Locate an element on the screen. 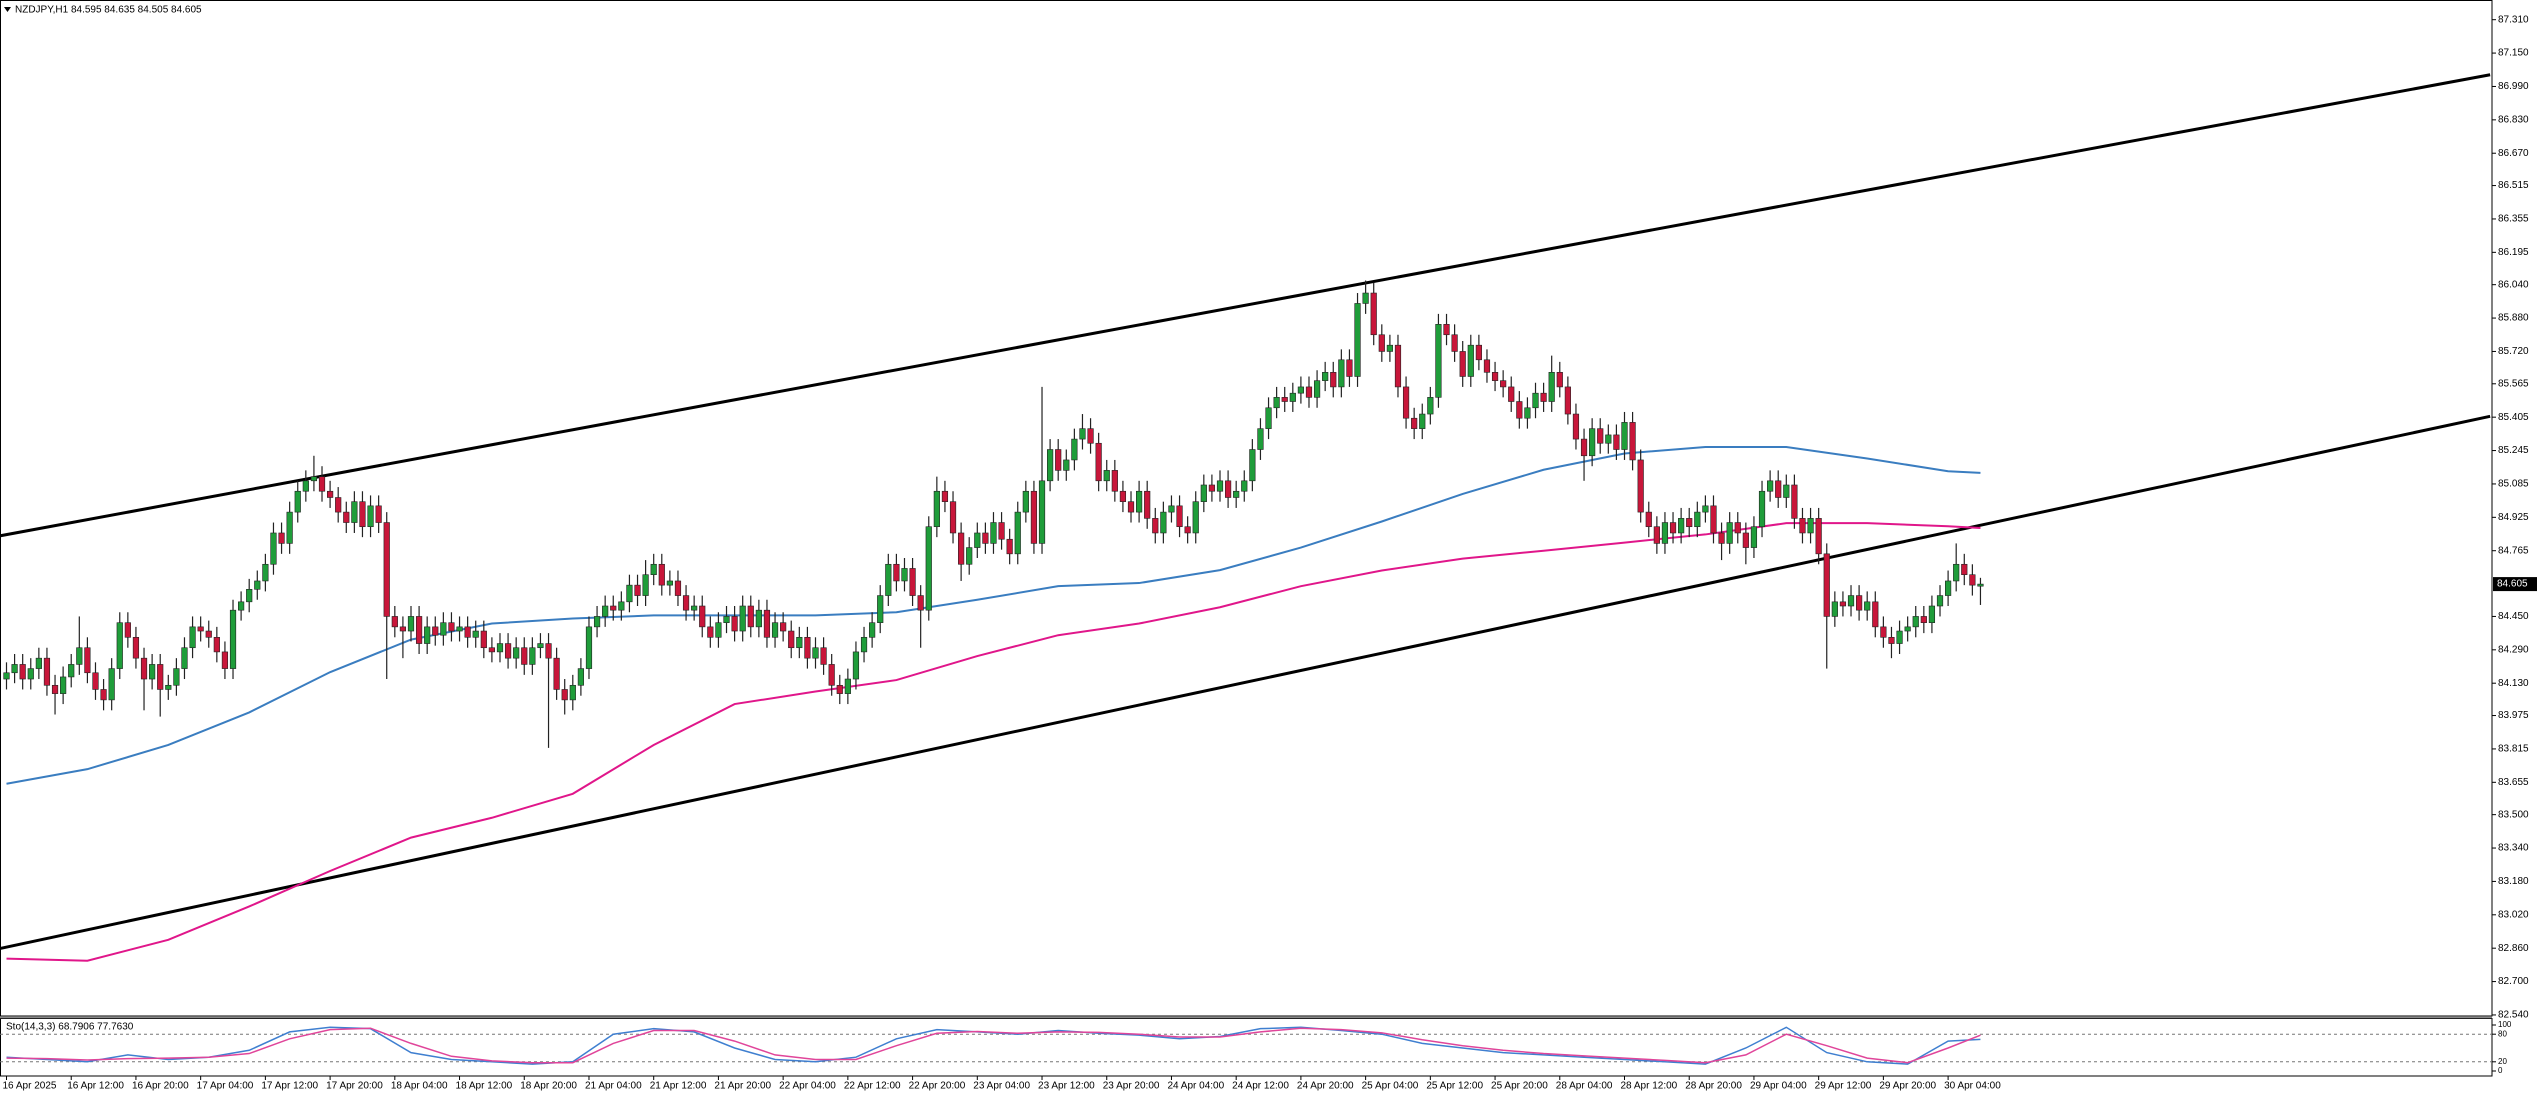 Image resolution: width=2538 pixels, height=1094 pixels. y-tick-label: 86.830 is located at coordinates (2513, 119).